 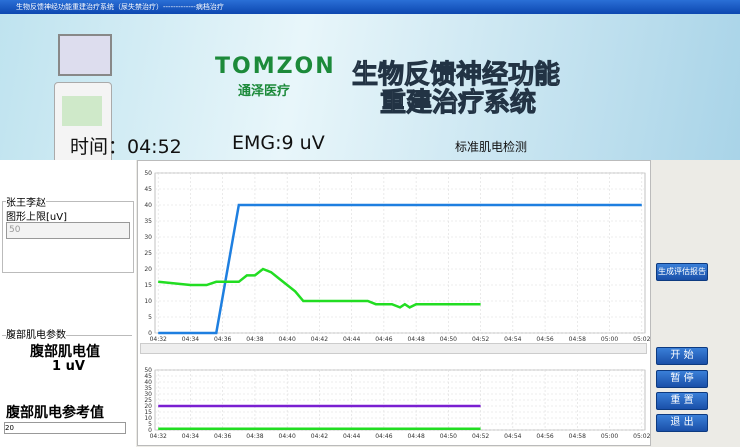 I want to click on ref-input: 20, so click(x=65, y=428).